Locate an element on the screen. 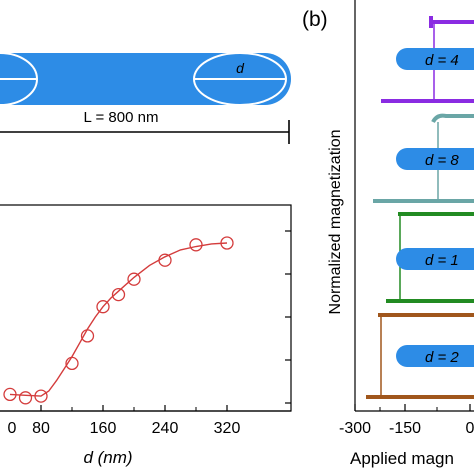 Image resolution: width=474 pixels, height=474 pixels. loop-series-1: d = 4 is located at coordinates (427, 59).